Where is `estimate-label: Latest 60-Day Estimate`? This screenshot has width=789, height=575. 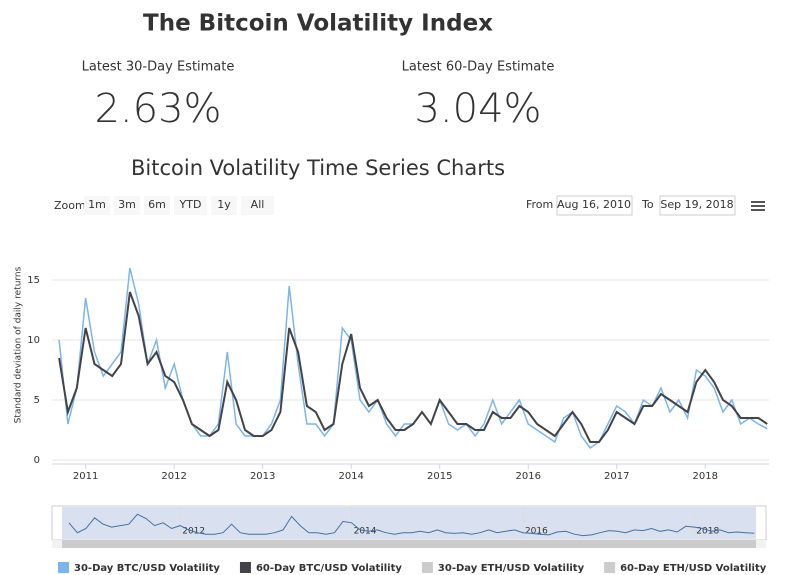
estimate-label: Latest 60-Day Estimate is located at coordinates (478, 67).